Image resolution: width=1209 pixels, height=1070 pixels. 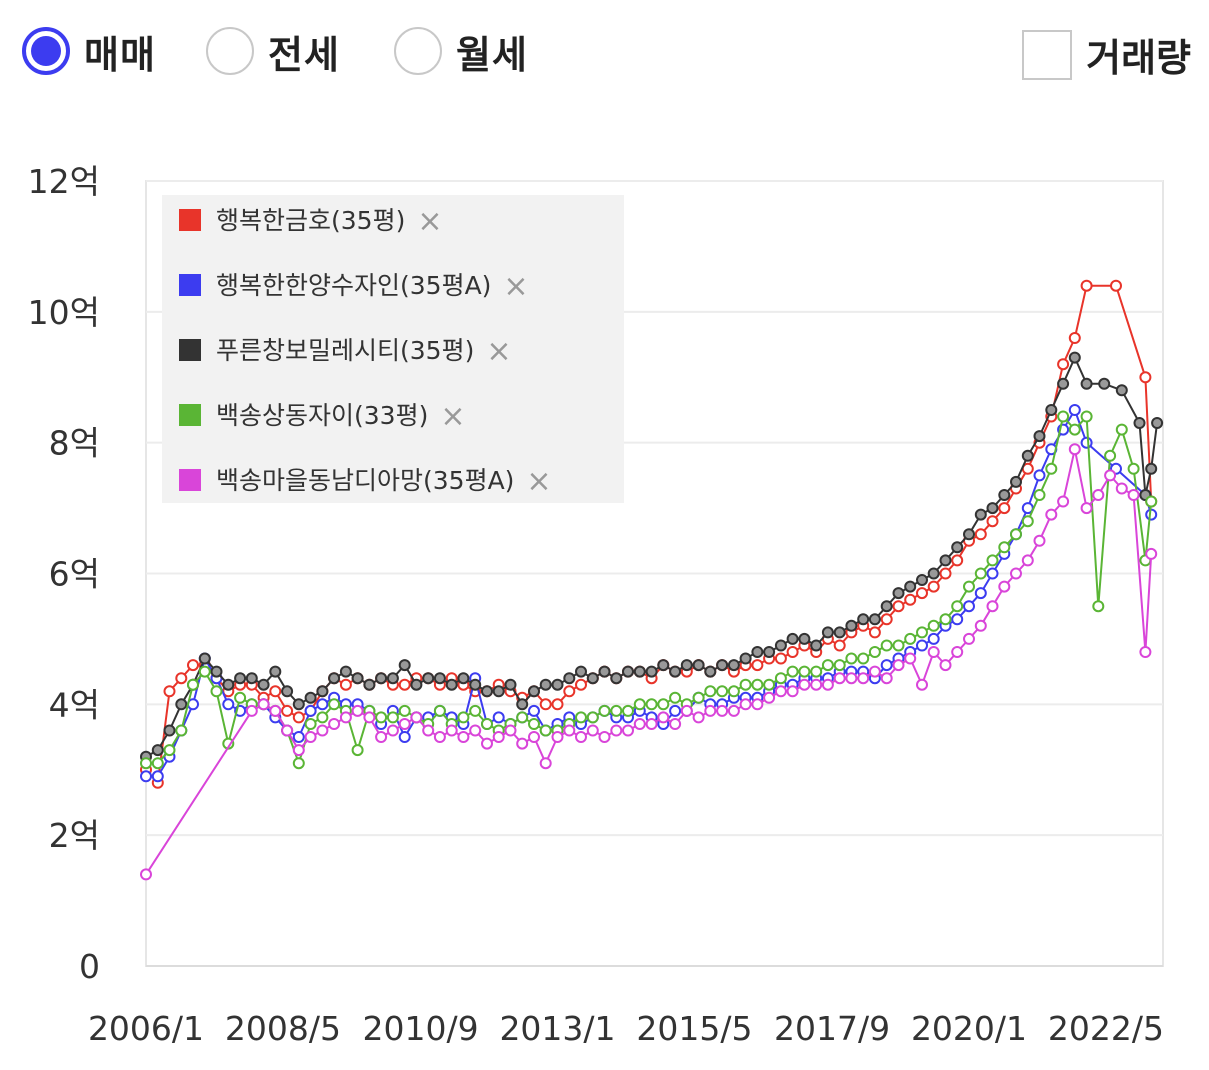 What do you see at coordinates (429, 221) in the screenshot?
I see `remove-series-icon: ×` at bounding box center [429, 221].